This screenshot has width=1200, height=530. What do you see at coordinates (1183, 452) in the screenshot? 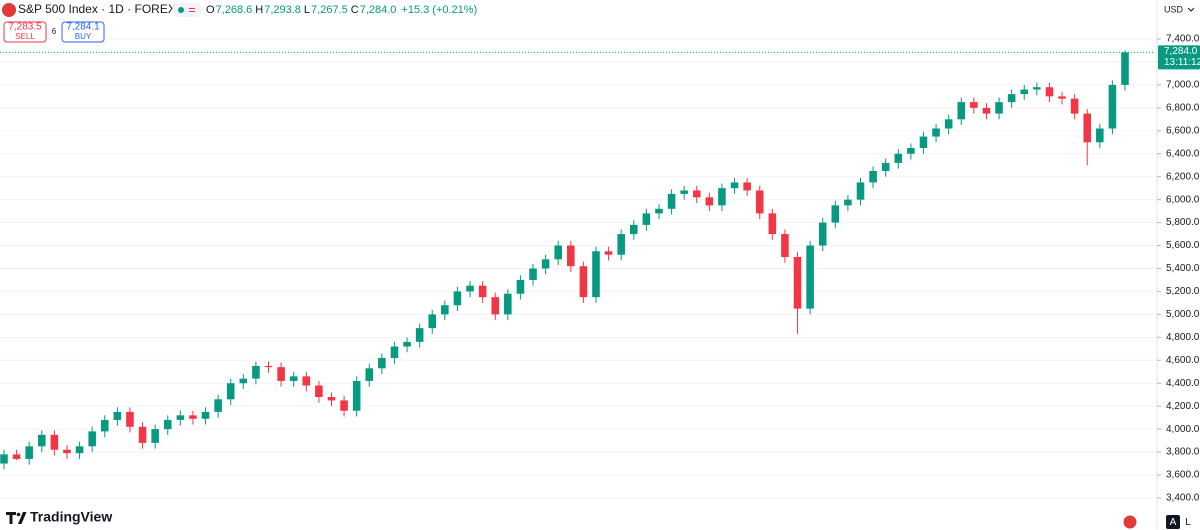
I see `y-tick-label: 3,800.0` at bounding box center [1183, 452].